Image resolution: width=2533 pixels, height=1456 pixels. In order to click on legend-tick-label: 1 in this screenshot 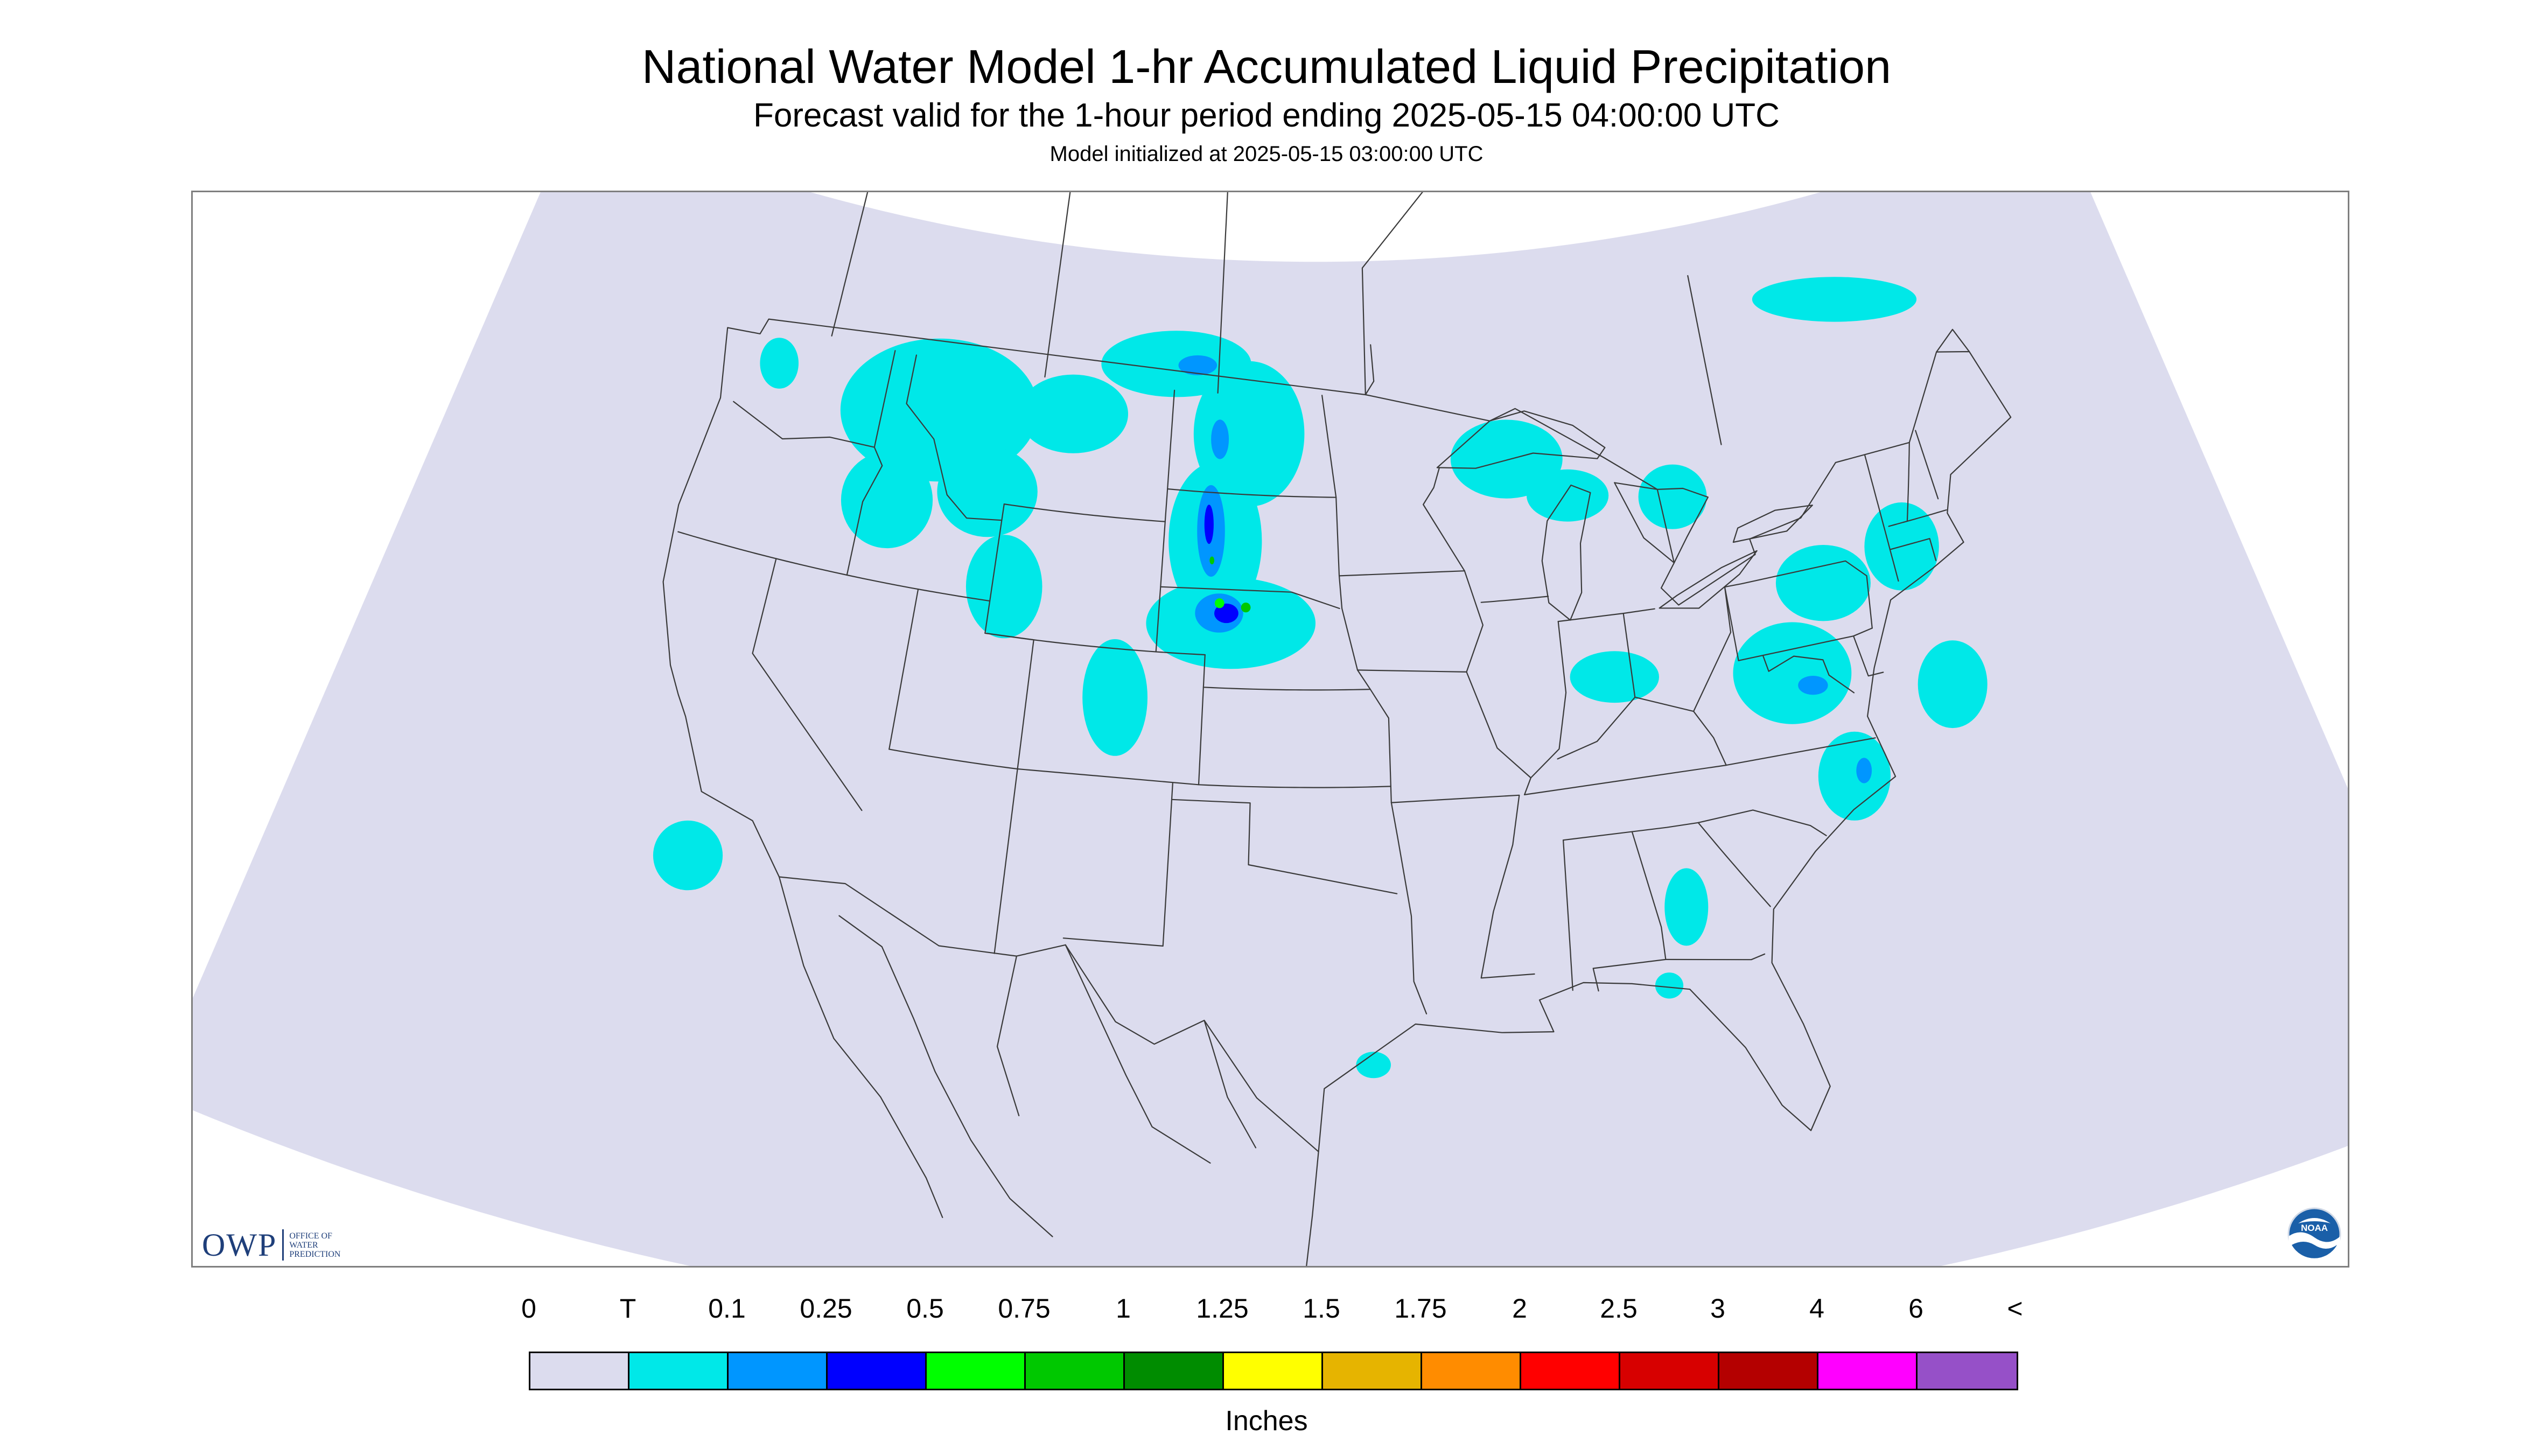, I will do `click(1123, 1308)`.